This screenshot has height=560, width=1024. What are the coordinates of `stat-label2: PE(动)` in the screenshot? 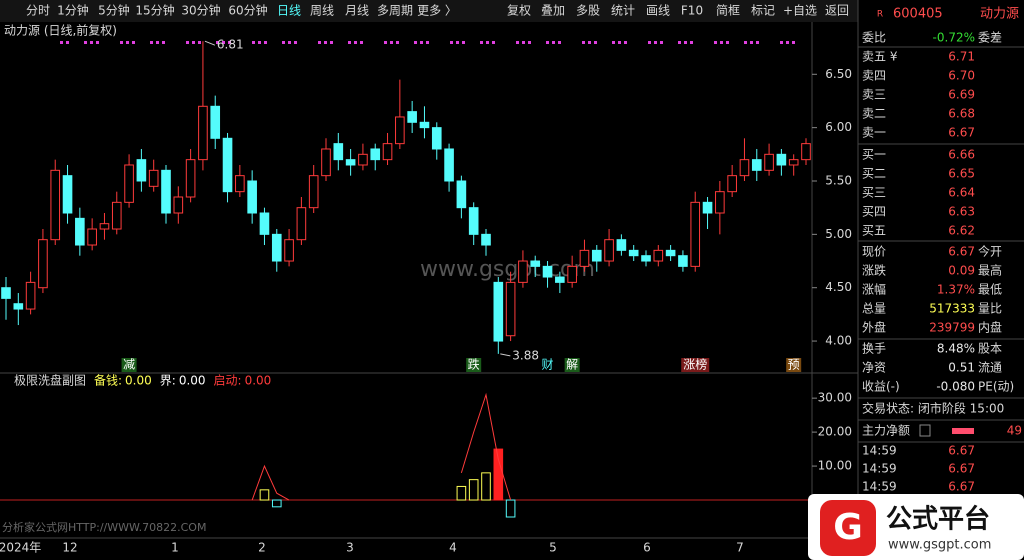 It's located at (996, 387).